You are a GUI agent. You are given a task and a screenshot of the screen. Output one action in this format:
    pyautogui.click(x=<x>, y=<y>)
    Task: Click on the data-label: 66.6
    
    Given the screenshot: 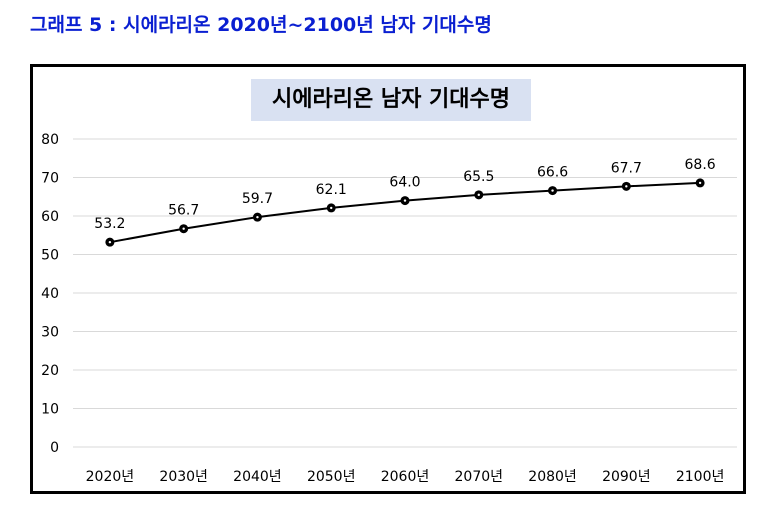 What is the action you would take?
    pyautogui.click(x=552, y=173)
    